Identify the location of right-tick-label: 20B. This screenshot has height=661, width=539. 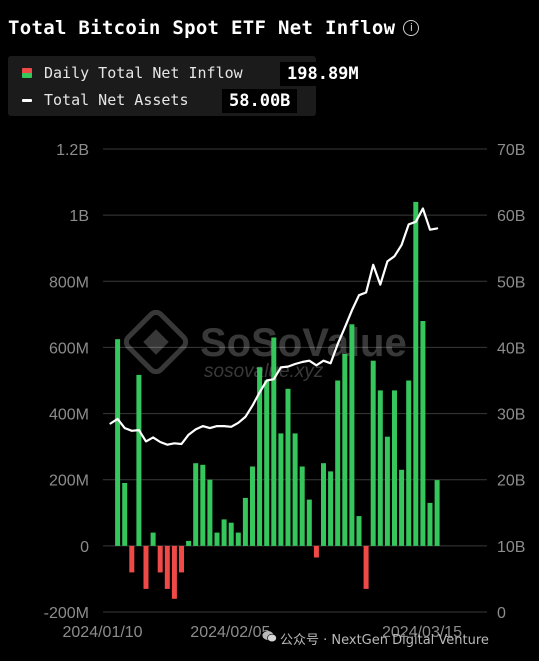
(511, 481).